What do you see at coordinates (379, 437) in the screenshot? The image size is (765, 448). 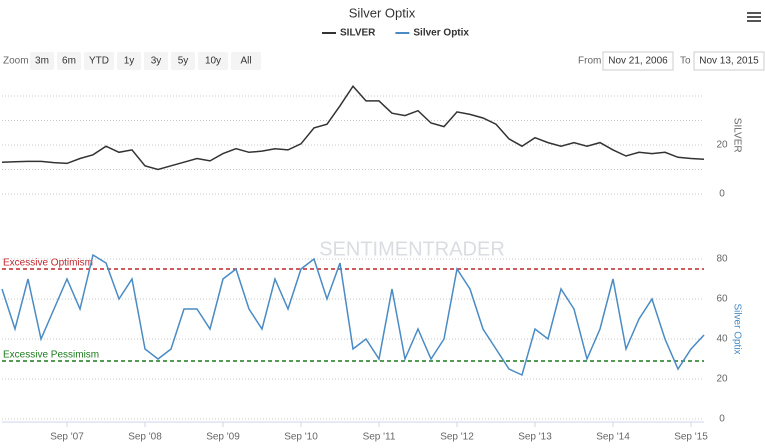 I see `x-tick-label: Sep '11` at bounding box center [379, 437].